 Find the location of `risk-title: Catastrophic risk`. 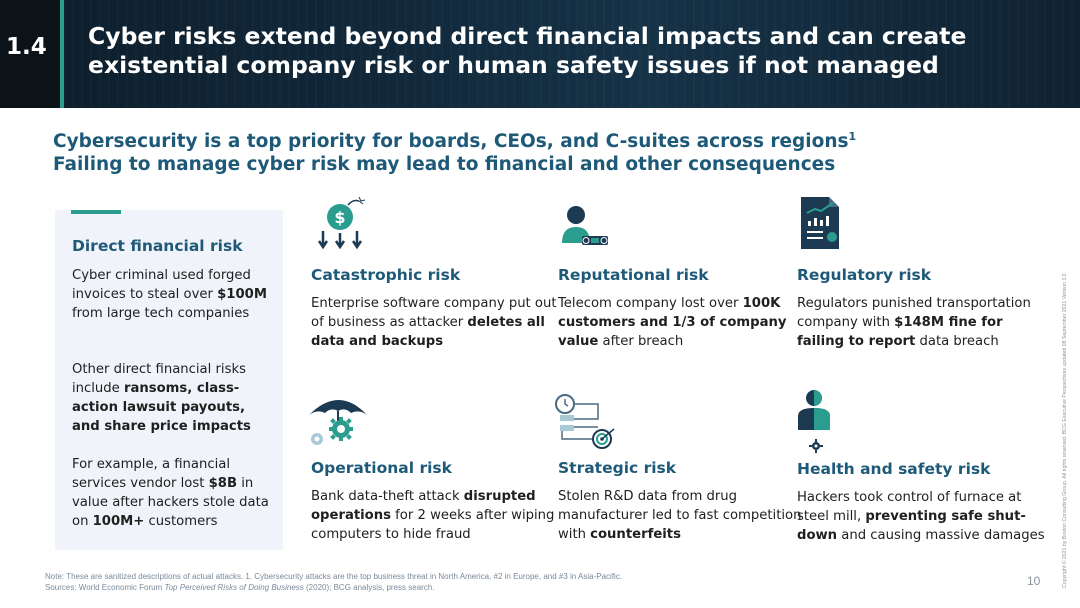

risk-title: Catastrophic risk is located at coordinates (386, 275).